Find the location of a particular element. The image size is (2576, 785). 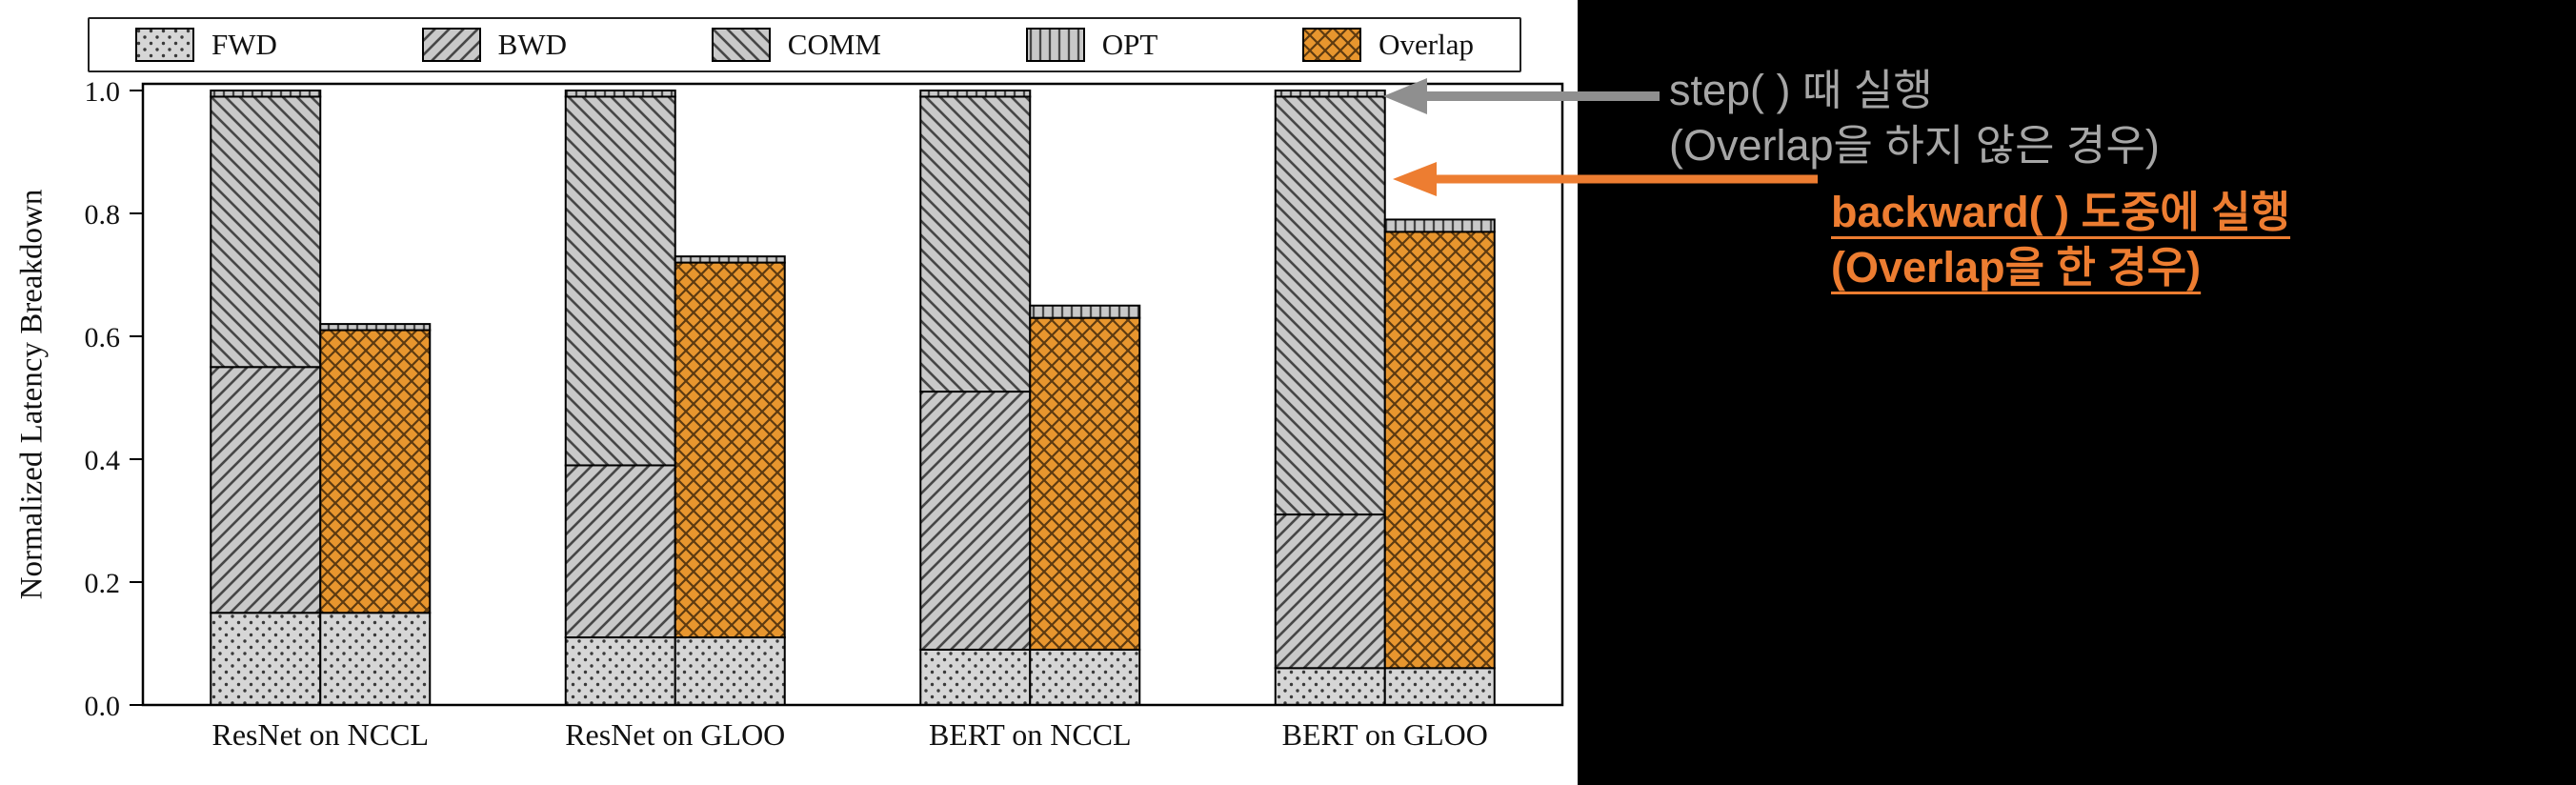

annotation-step-line2: (Overlap을 하지 않은 경우) is located at coordinates (1915, 145).